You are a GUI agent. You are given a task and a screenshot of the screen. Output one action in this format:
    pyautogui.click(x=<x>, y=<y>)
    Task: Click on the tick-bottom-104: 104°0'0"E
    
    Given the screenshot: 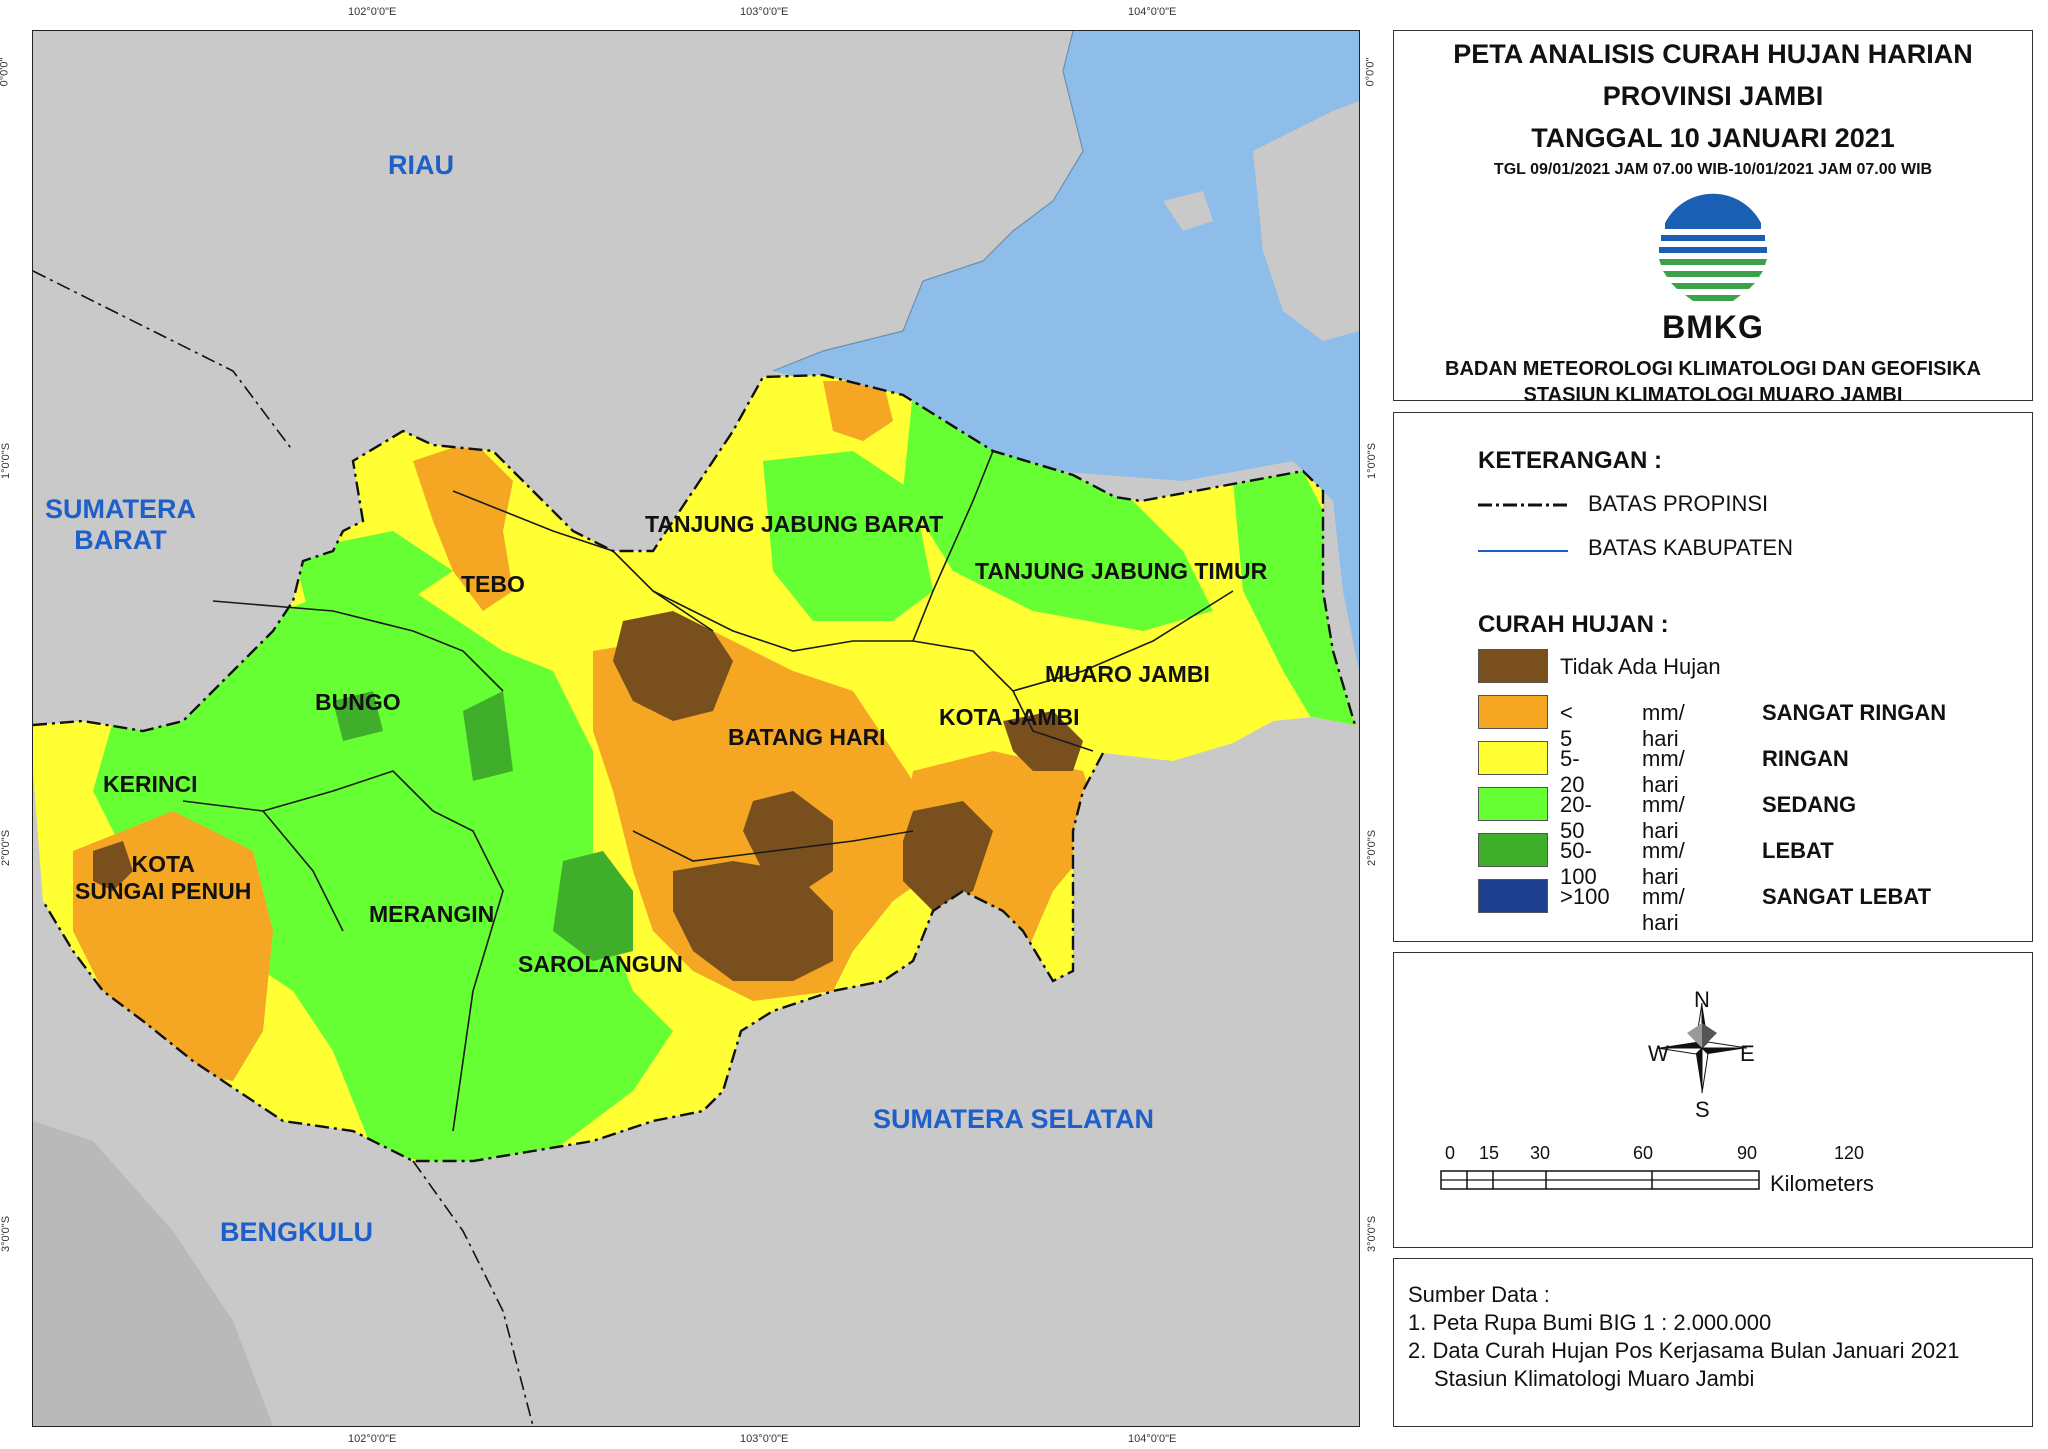 What is the action you would take?
    pyautogui.click(x=1152, y=1439)
    